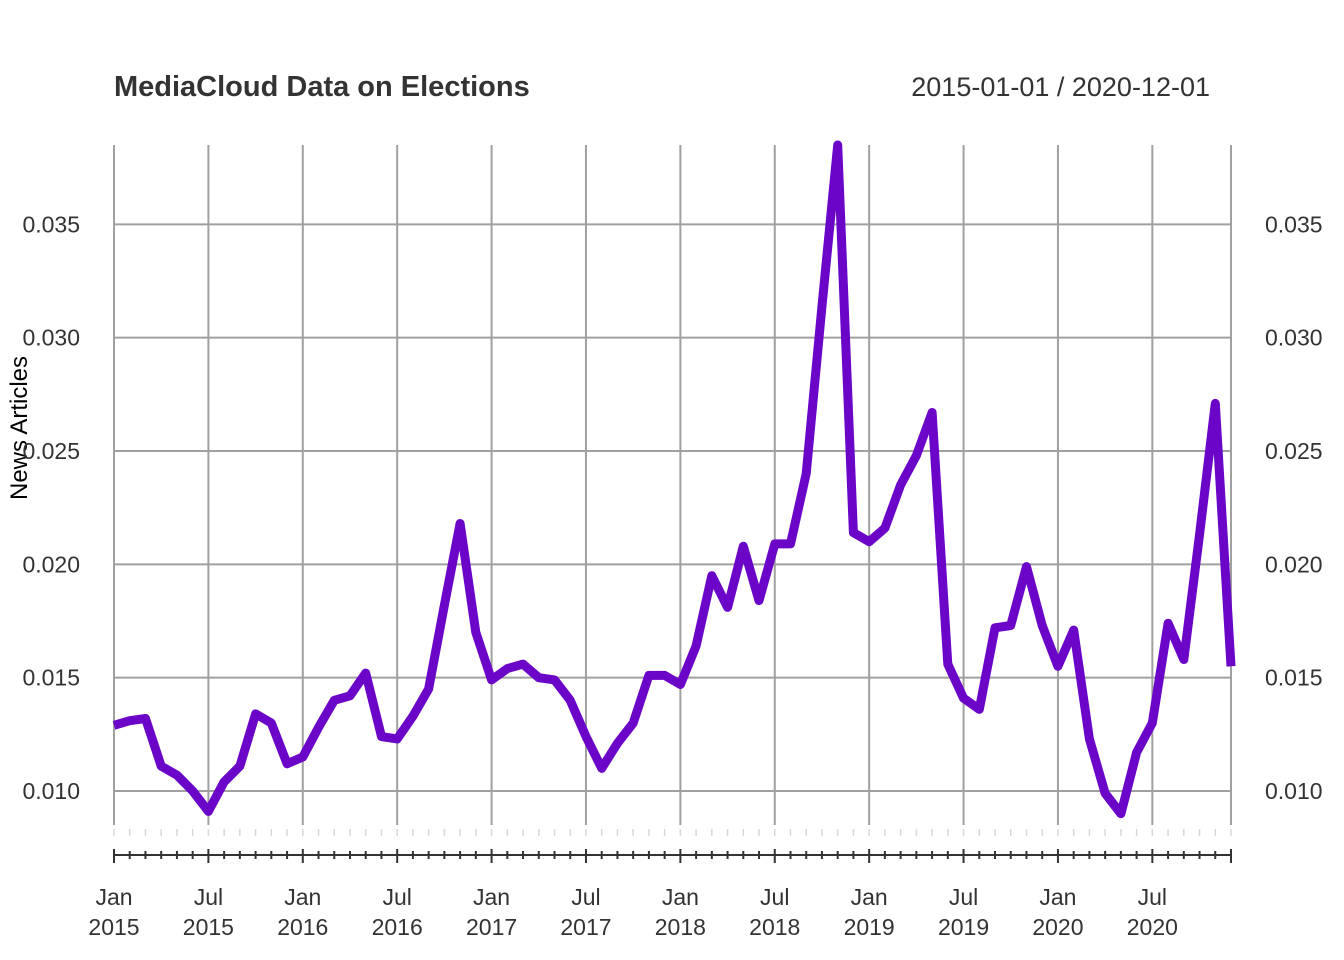  I want to click on y-tick-label-left: 0.030, so click(51, 338).